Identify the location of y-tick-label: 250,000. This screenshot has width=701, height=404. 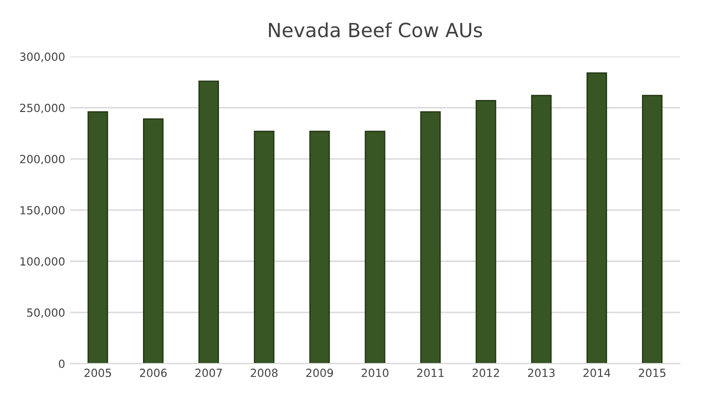
(42, 109).